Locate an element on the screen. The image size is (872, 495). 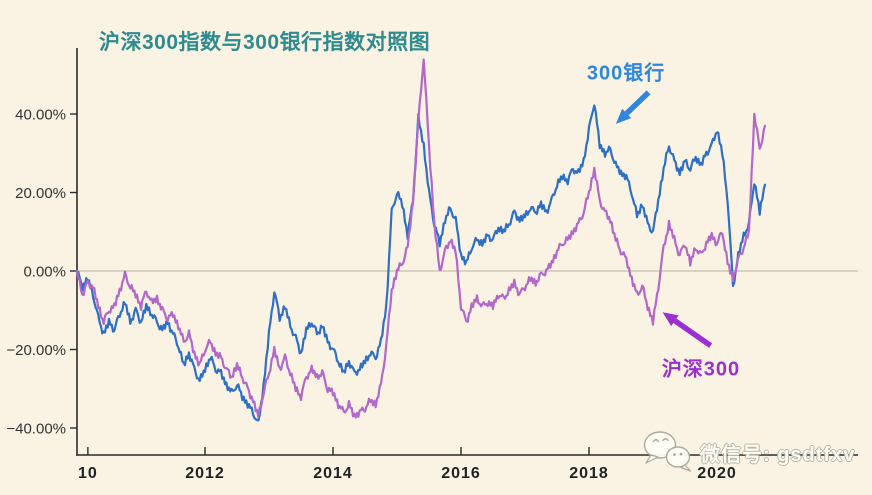
watermark: 微信号: gsdtfxv is located at coordinates (748, 452).